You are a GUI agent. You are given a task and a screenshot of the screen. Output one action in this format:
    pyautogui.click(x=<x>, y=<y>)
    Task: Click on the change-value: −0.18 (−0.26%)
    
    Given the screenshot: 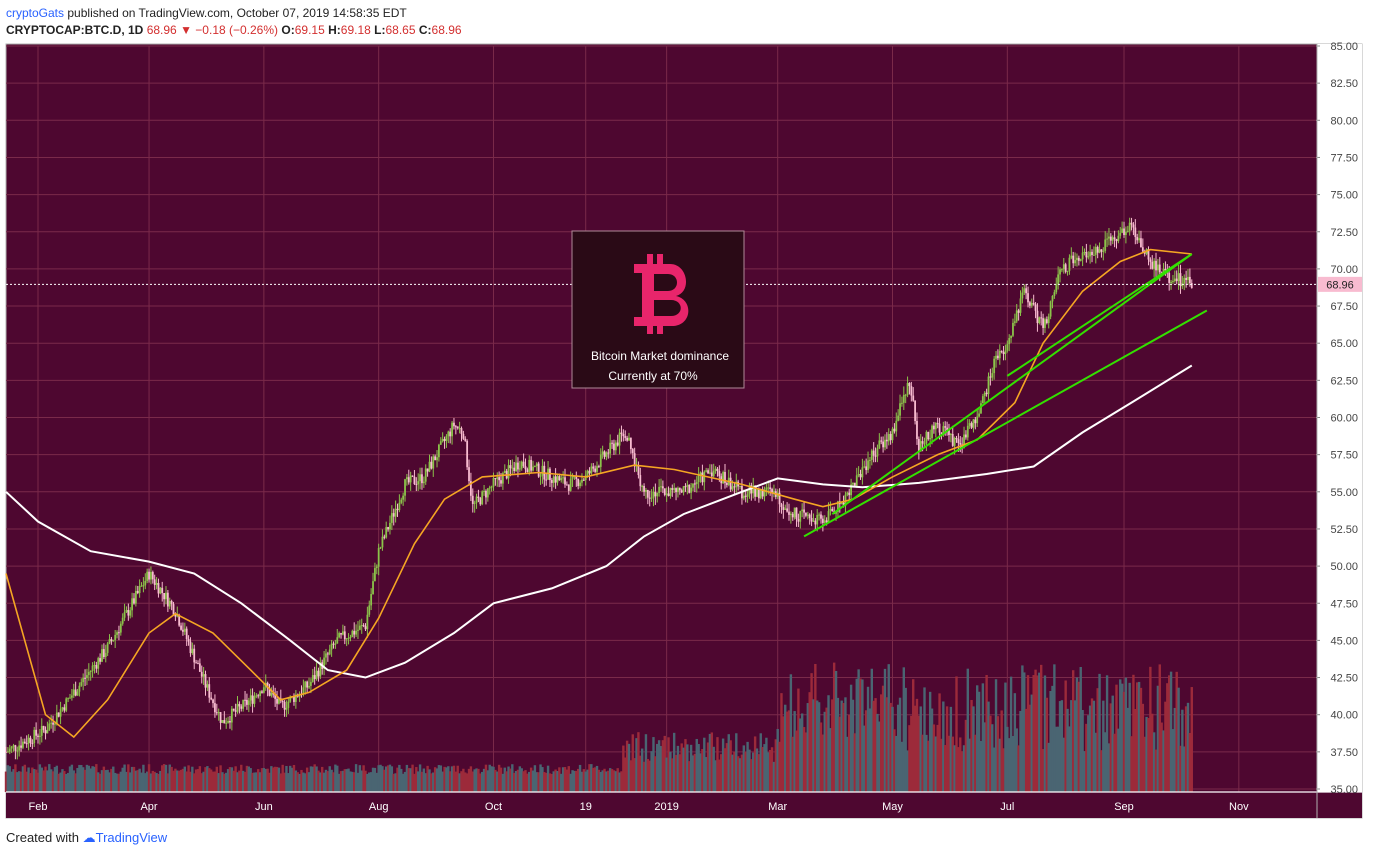 What is the action you would take?
    pyautogui.click(x=237, y=30)
    